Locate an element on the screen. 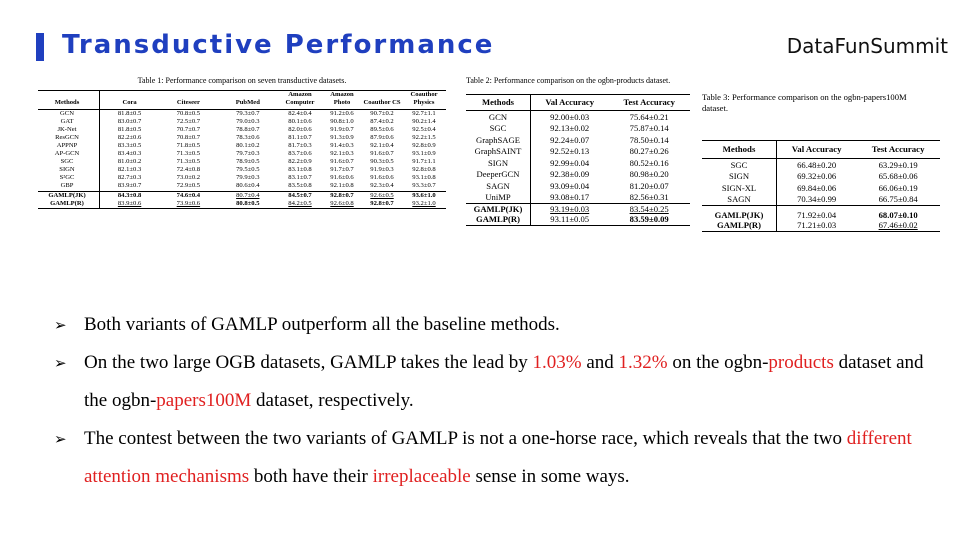 The width and height of the screenshot is (960, 540). value-cell: 81.7±0.3 is located at coordinates (300, 145).